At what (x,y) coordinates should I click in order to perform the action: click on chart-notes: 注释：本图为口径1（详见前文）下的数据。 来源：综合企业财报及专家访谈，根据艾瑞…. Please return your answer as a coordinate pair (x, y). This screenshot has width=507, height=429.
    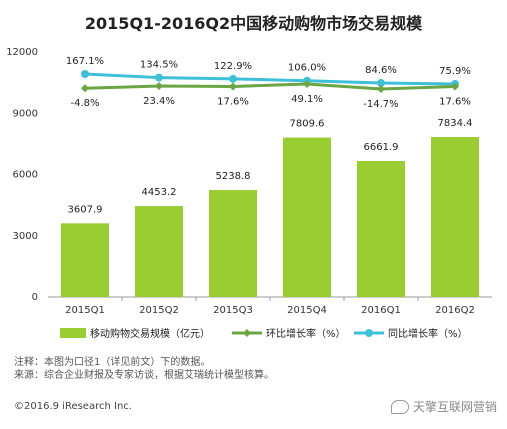
    Looking at the image, I should click on (144, 369).